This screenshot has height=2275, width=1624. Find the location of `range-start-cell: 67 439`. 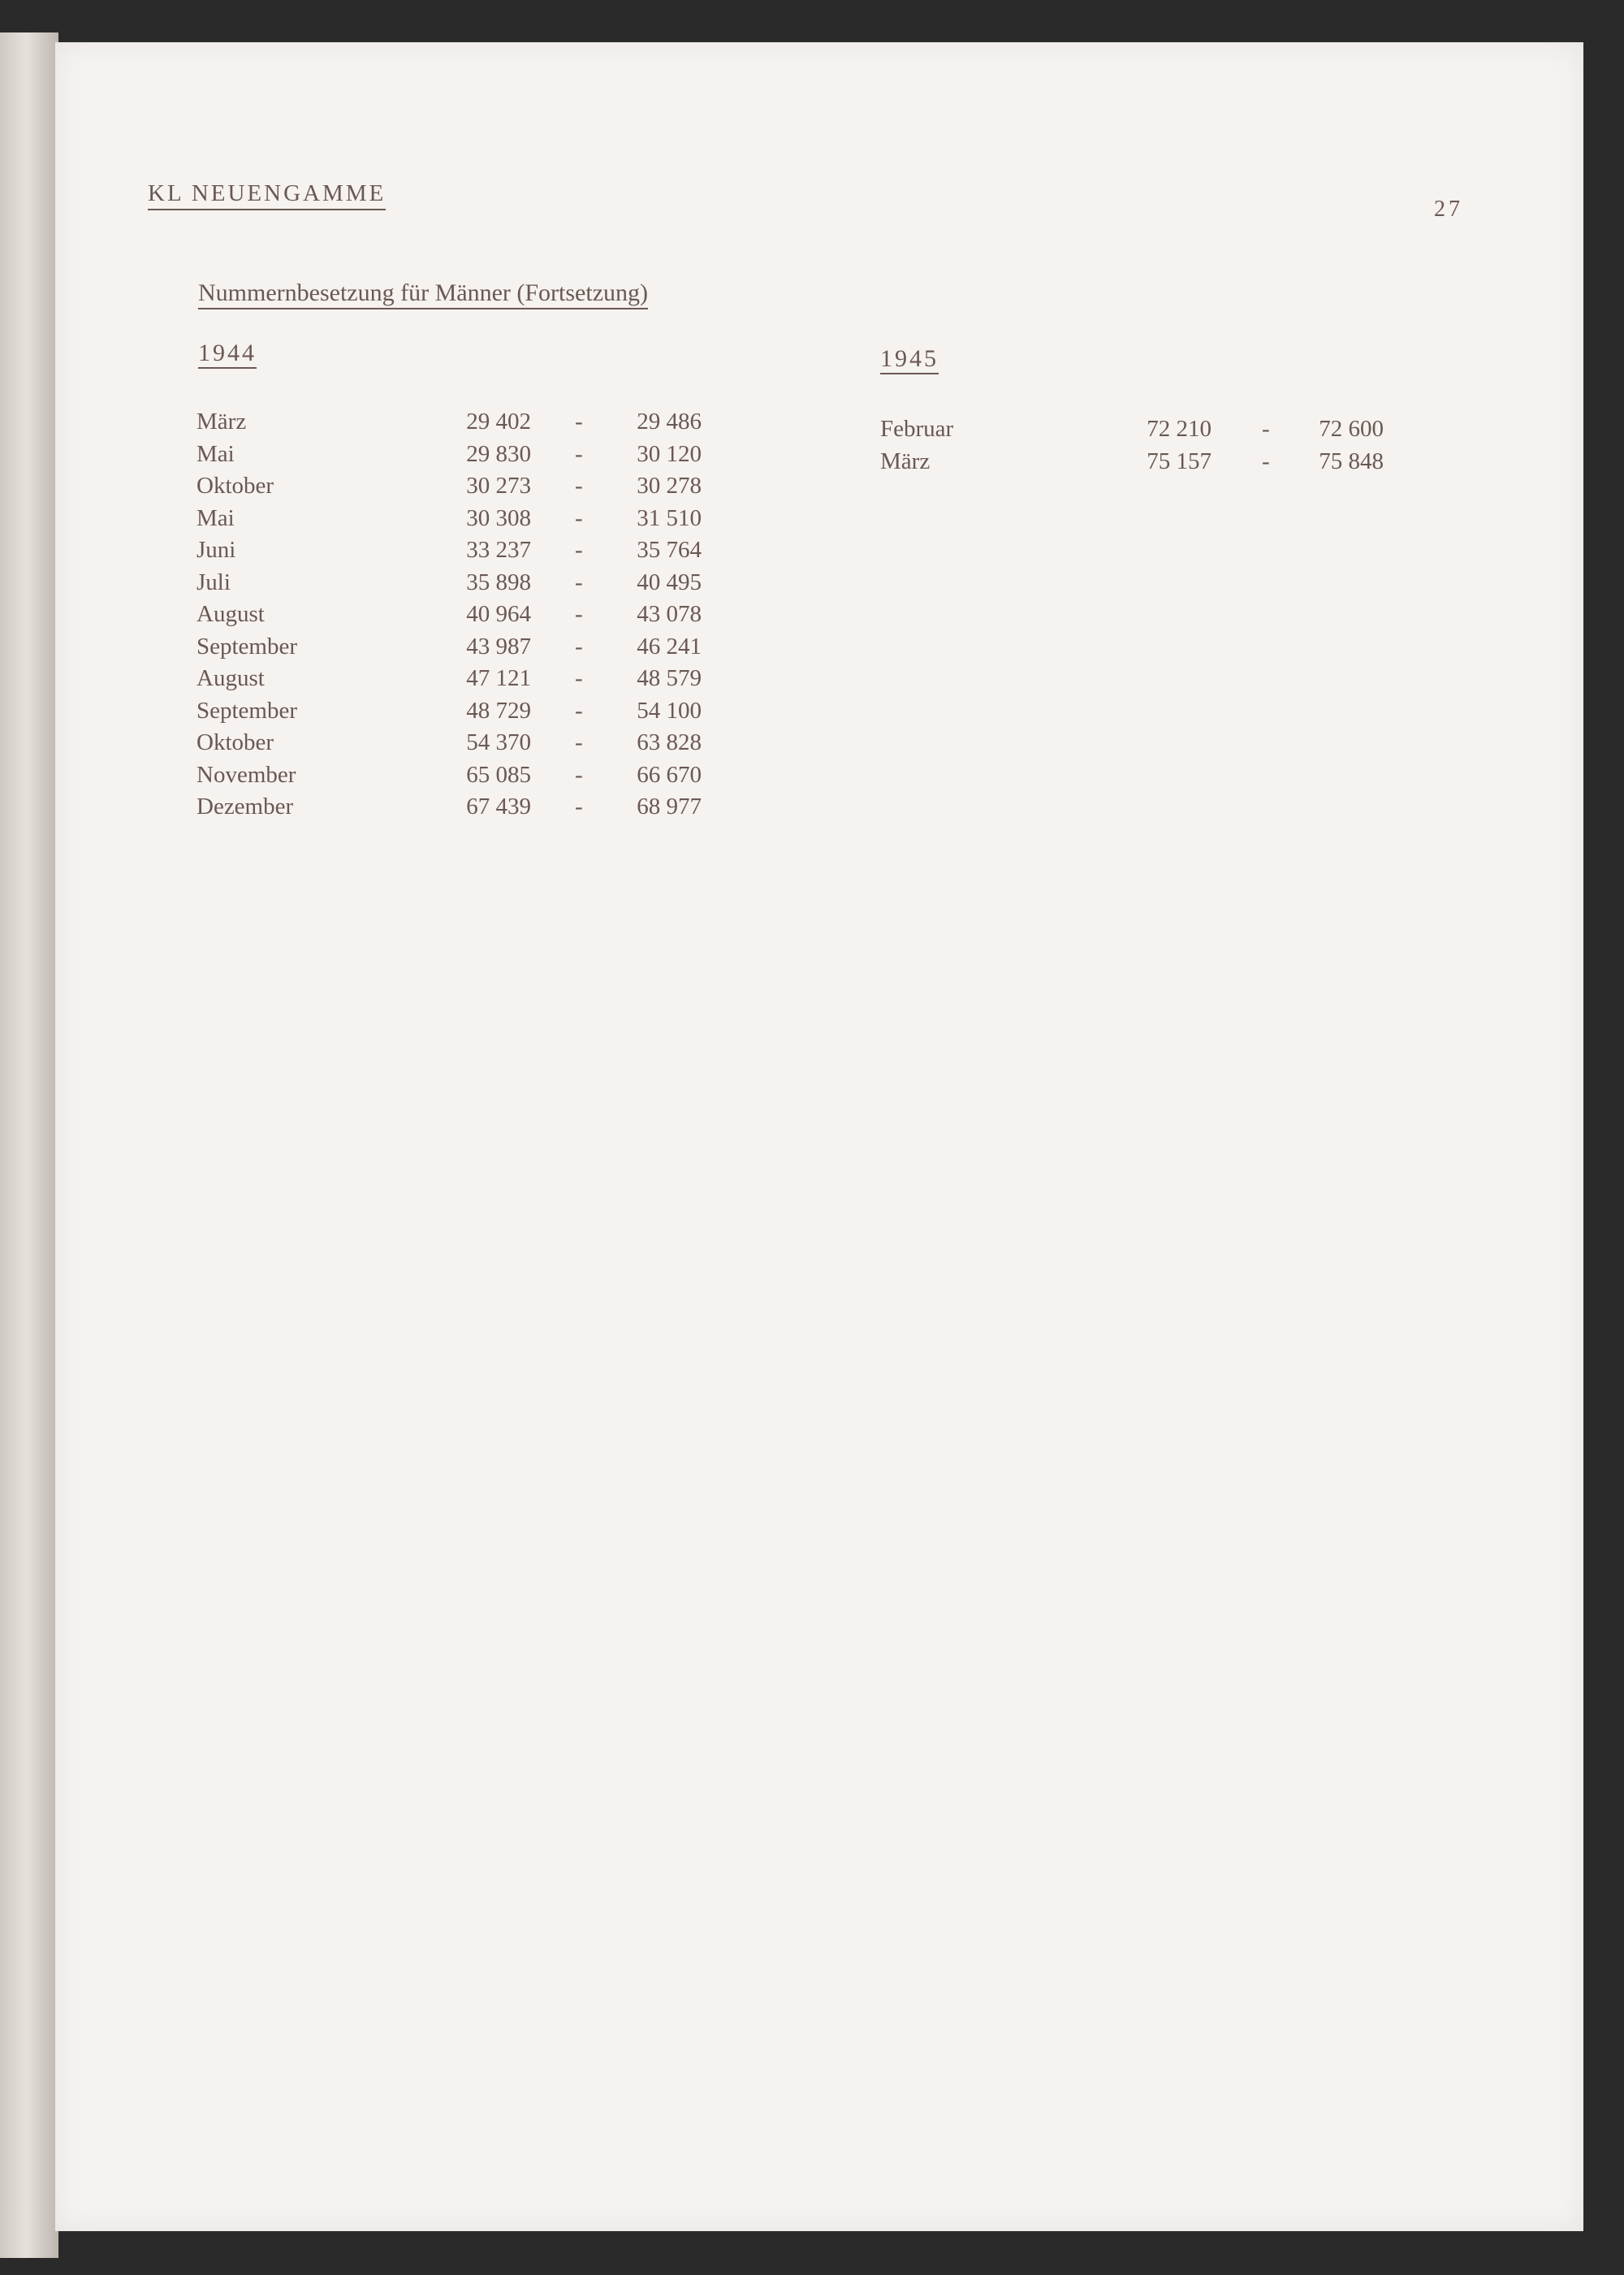

range-start-cell: 67 439 is located at coordinates (499, 807).